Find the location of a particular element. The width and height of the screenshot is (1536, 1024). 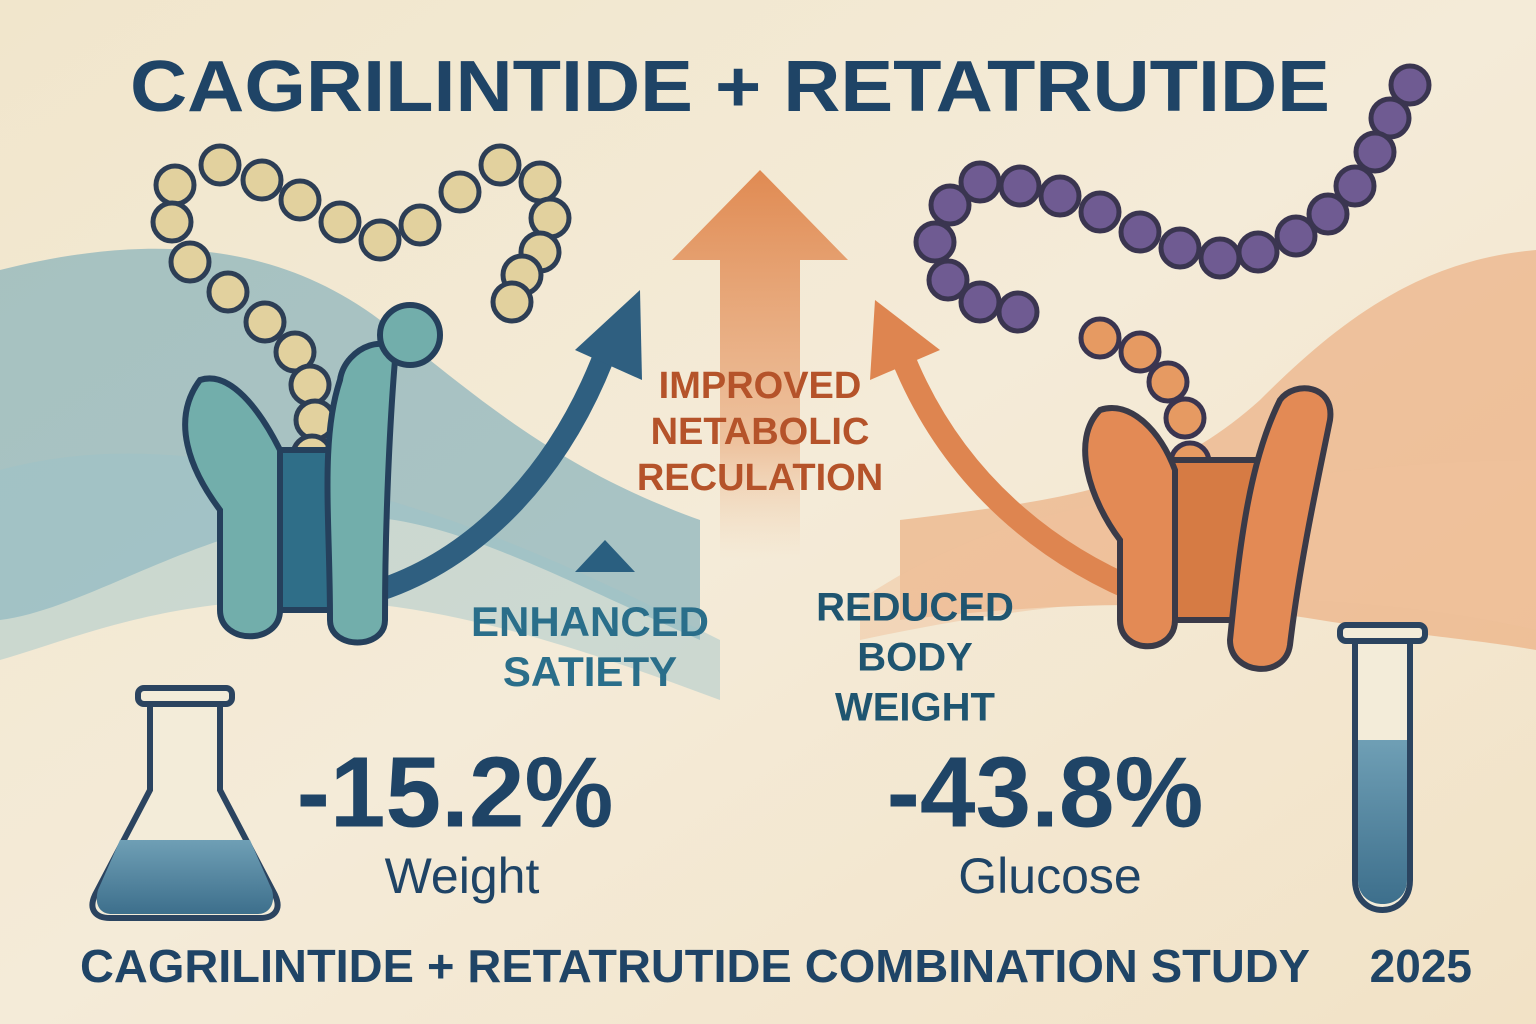

center-label-line: IMPROVED is located at coordinates (760, 386).